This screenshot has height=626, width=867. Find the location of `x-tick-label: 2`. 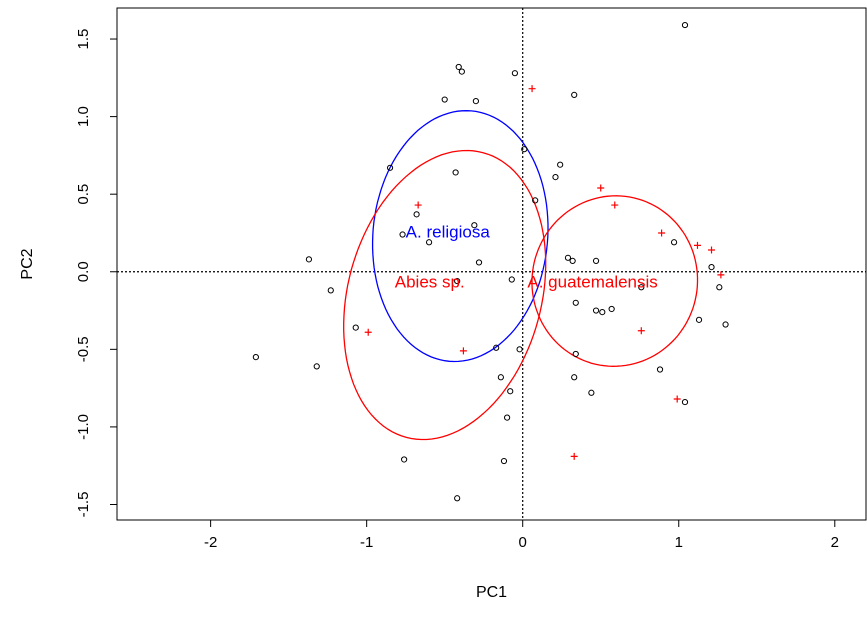

x-tick-label: 2 is located at coordinates (835, 542).